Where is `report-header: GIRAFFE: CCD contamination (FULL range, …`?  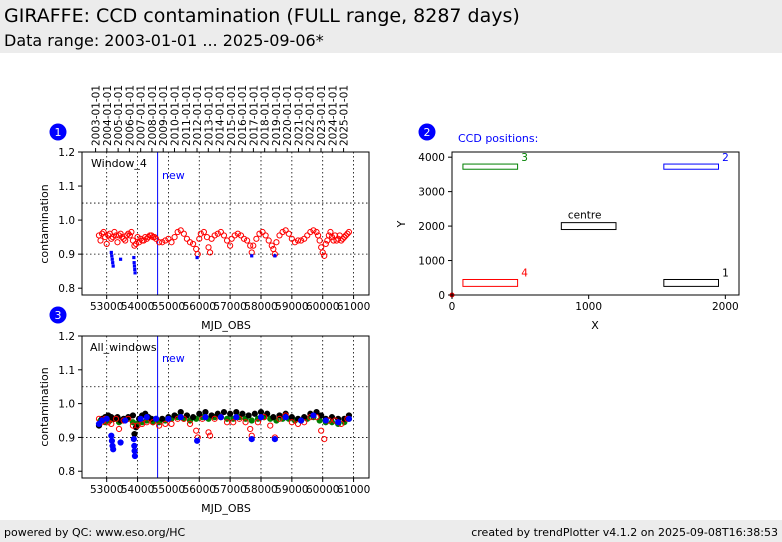 report-header: GIRAFFE: CCD contamination (FULL range, … is located at coordinates (391, 26).